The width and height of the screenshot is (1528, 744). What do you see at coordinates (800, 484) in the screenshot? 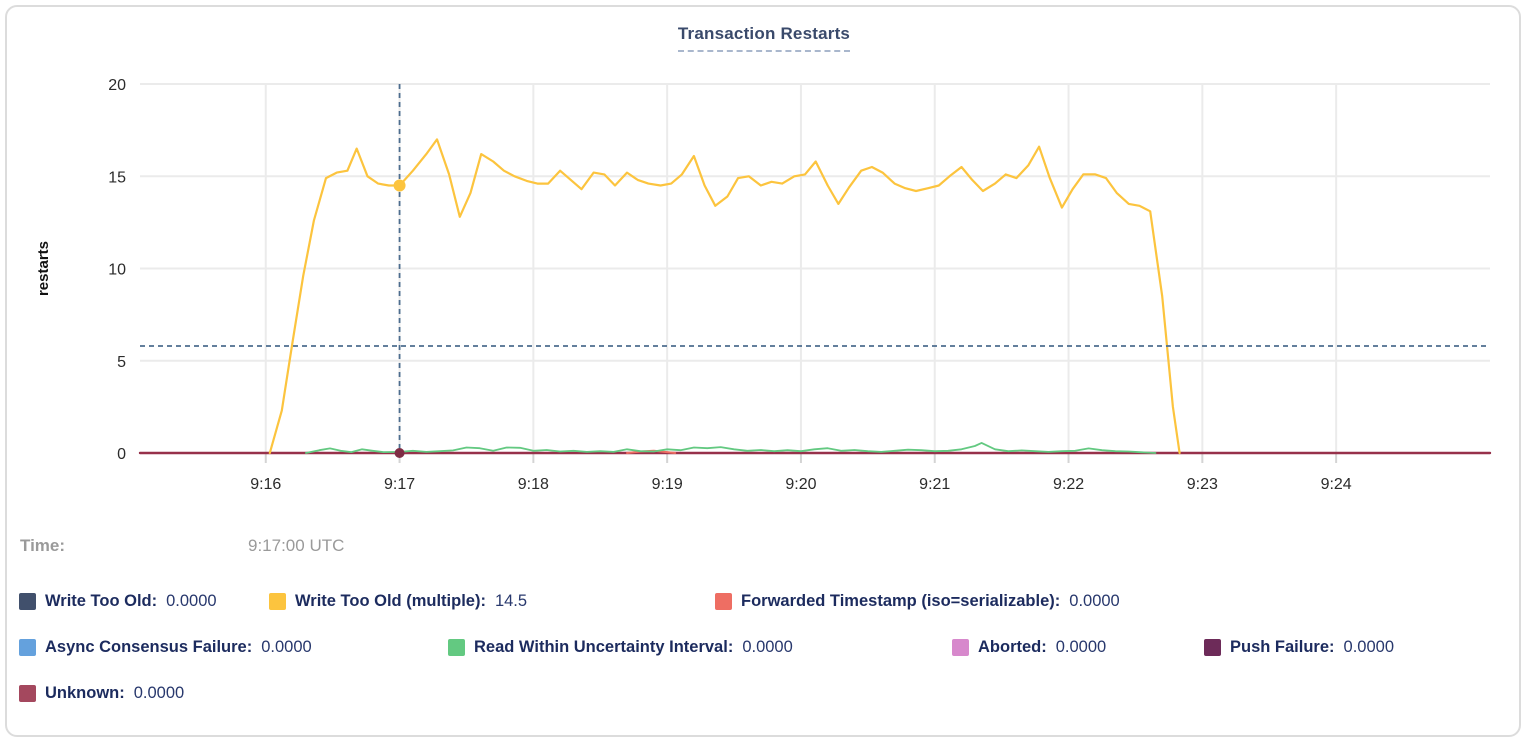
I see `x-tick-label: 9:20` at bounding box center [800, 484].